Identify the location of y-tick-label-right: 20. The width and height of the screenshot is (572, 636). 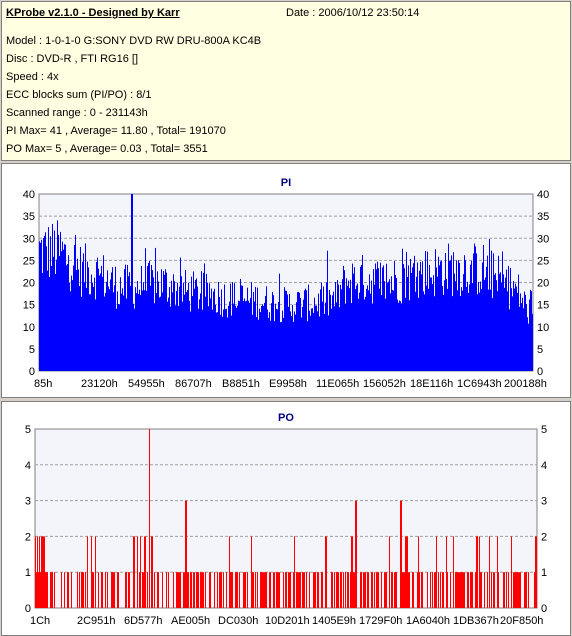
(543, 284).